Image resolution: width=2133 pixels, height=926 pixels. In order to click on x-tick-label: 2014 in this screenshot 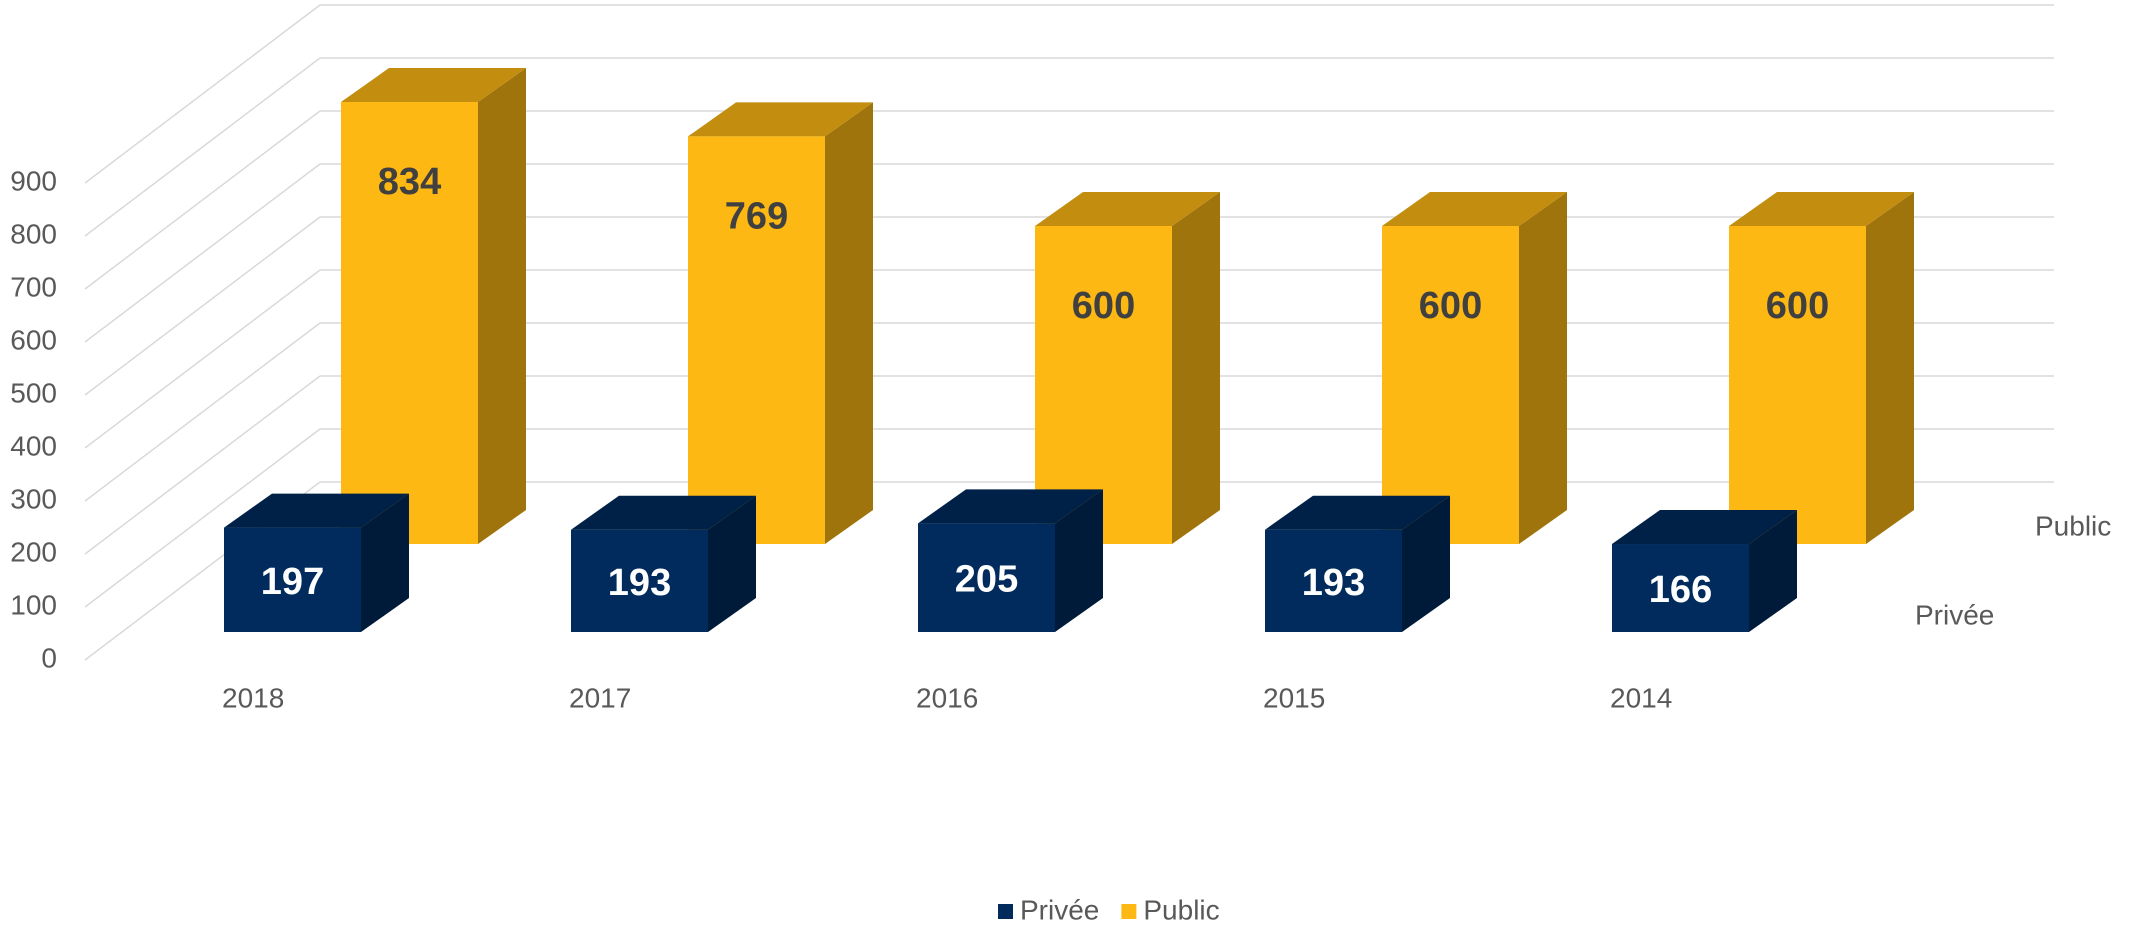, I will do `click(1641, 697)`.